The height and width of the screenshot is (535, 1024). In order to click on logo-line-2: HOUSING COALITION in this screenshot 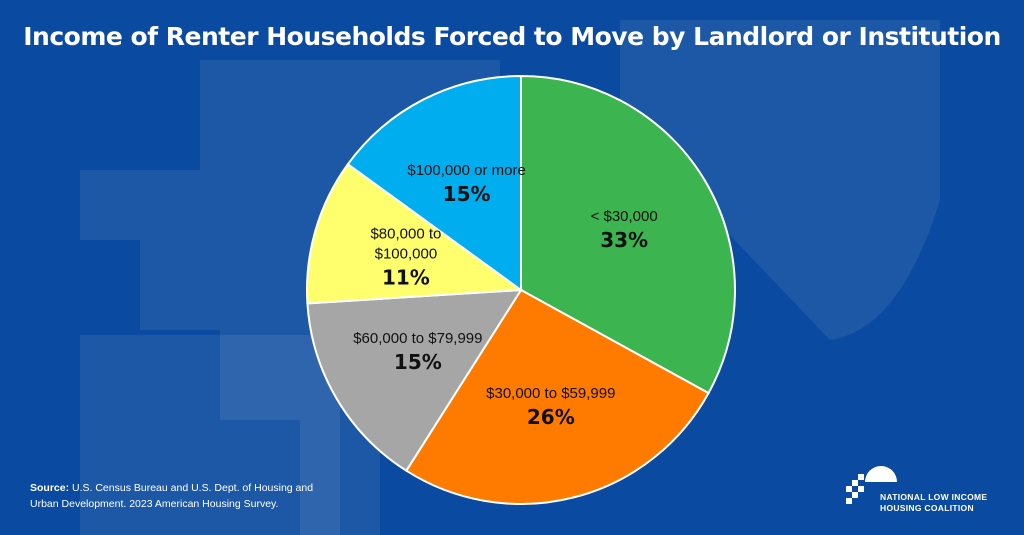, I will do `click(927, 508)`.